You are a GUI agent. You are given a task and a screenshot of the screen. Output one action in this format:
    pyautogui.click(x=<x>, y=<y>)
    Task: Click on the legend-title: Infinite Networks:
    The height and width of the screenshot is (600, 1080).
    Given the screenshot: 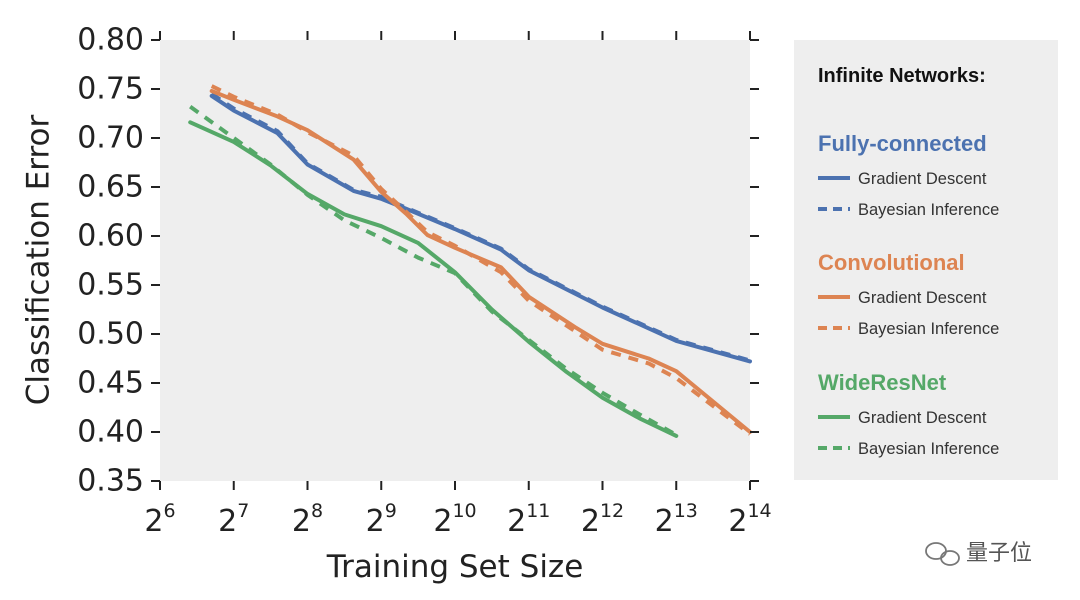 What is the action you would take?
    pyautogui.click(x=902, y=76)
    